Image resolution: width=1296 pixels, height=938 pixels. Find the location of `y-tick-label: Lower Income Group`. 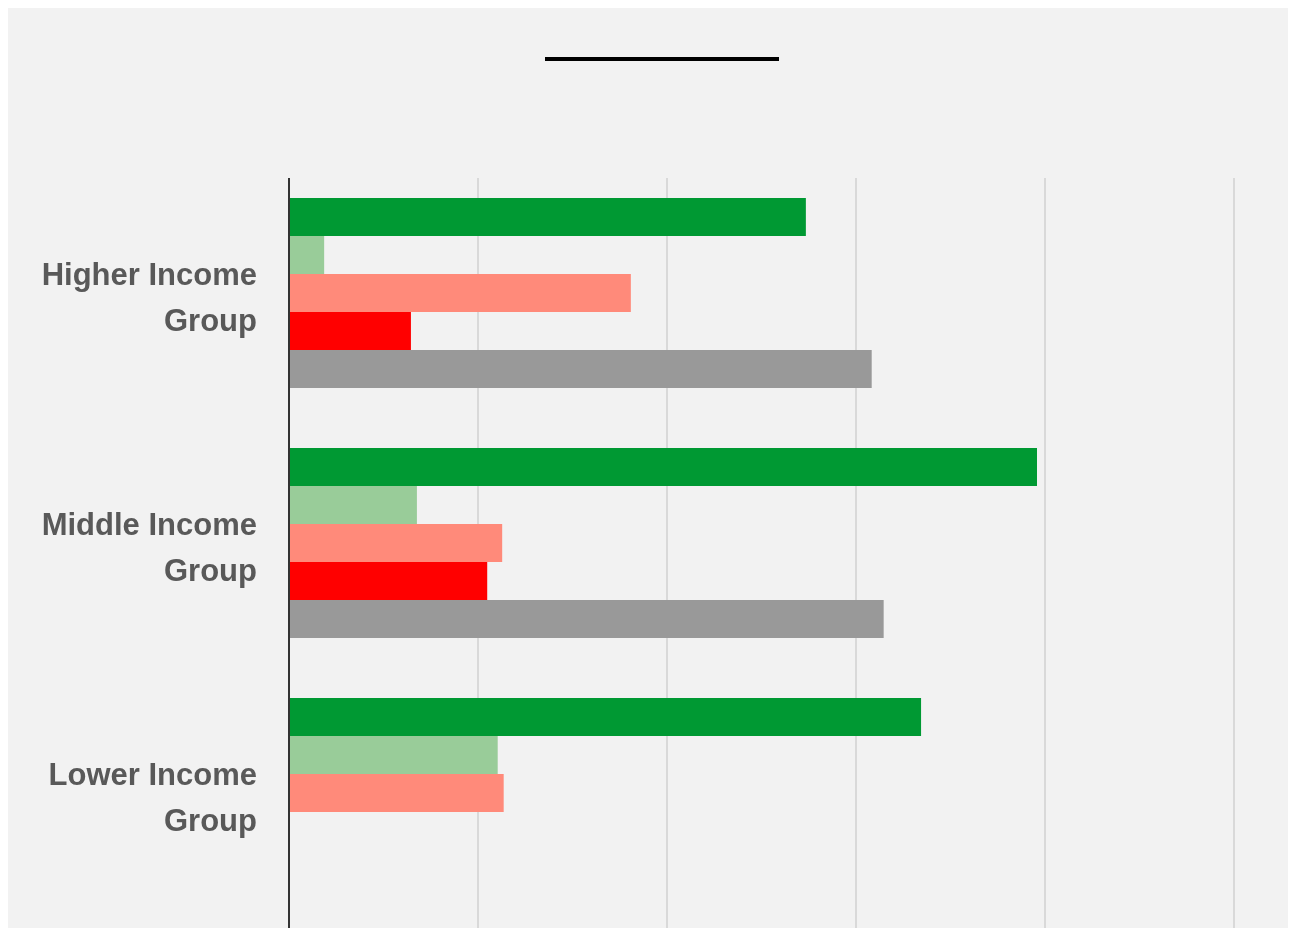

y-tick-label: Lower Income Group is located at coordinates (152, 797).